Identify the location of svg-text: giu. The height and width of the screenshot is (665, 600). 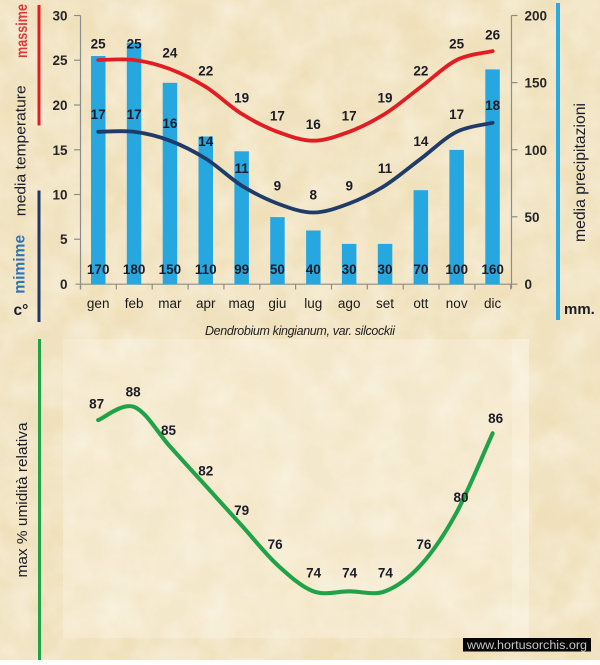
(277, 303).